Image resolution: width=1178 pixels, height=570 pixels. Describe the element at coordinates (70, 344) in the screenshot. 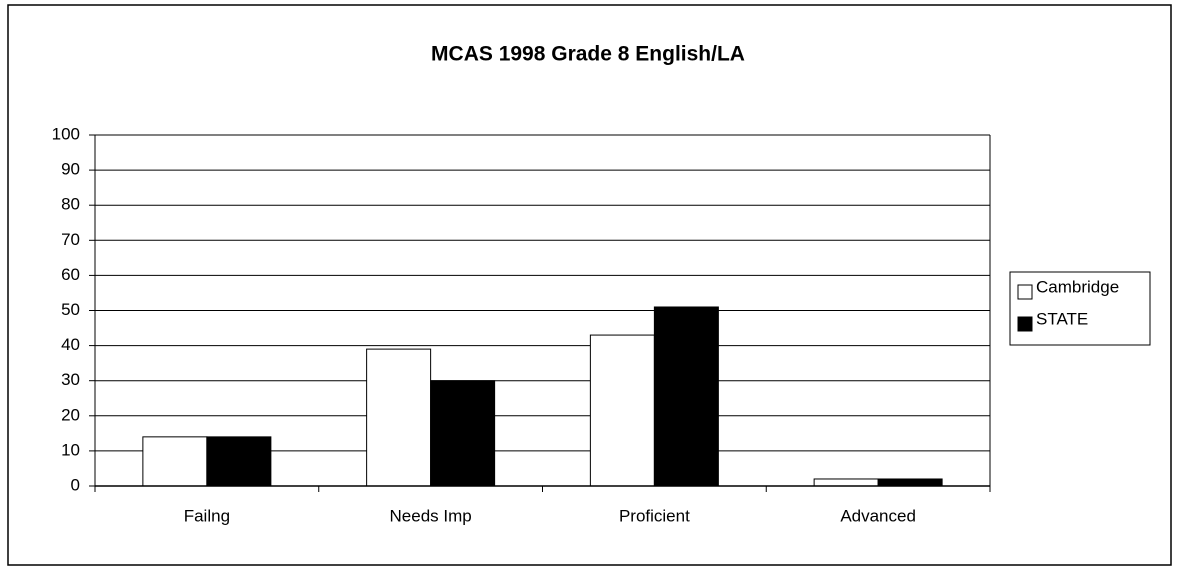

I see `y-tick-label: 40` at that location.